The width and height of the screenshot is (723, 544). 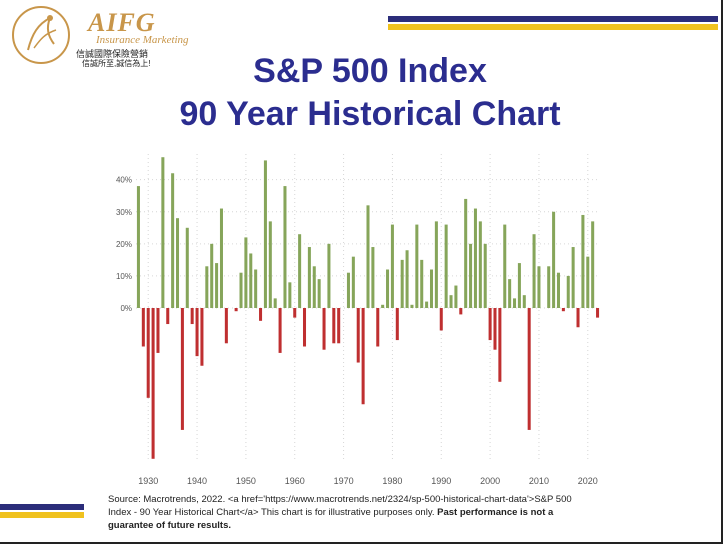 What do you see at coordinates (553, 19) in the screenshot?
I see `top-navy-stripe` at bounding box center [553, 19].